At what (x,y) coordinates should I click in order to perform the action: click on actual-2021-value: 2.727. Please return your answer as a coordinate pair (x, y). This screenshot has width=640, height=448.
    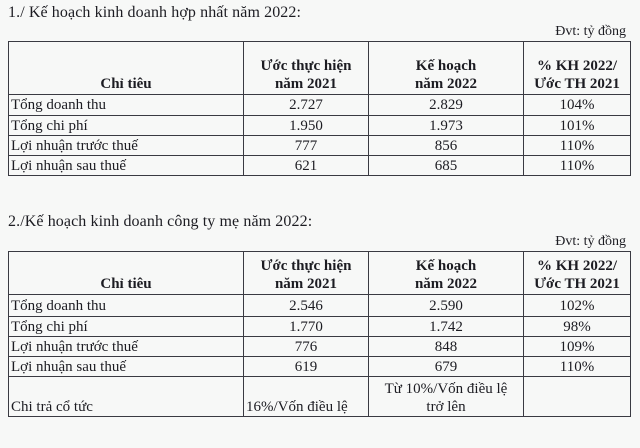
    Looking at the image, I should click on (306, 105).